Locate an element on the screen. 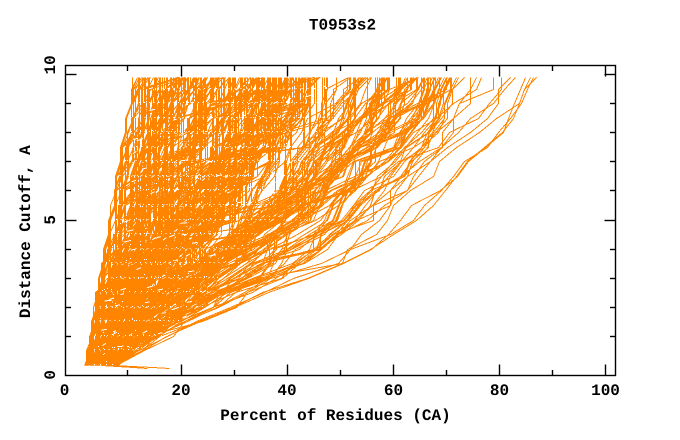  svg-text: 10 is located at coordinates (51, 64).